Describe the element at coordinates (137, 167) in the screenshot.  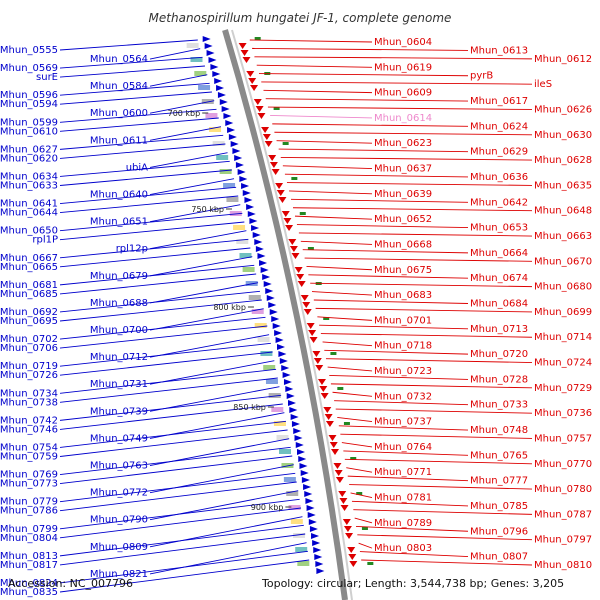
I see `gene-label-left: ubiA` at that location.